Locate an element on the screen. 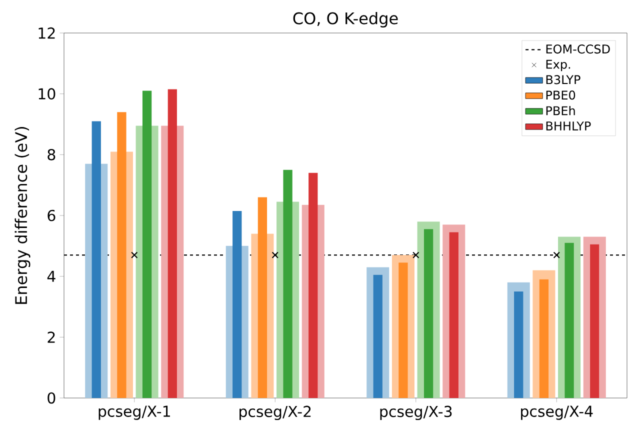 The width and height of the screenshot is (631, 421). y-tick-label: 2 is located at coordinates (51, 337).